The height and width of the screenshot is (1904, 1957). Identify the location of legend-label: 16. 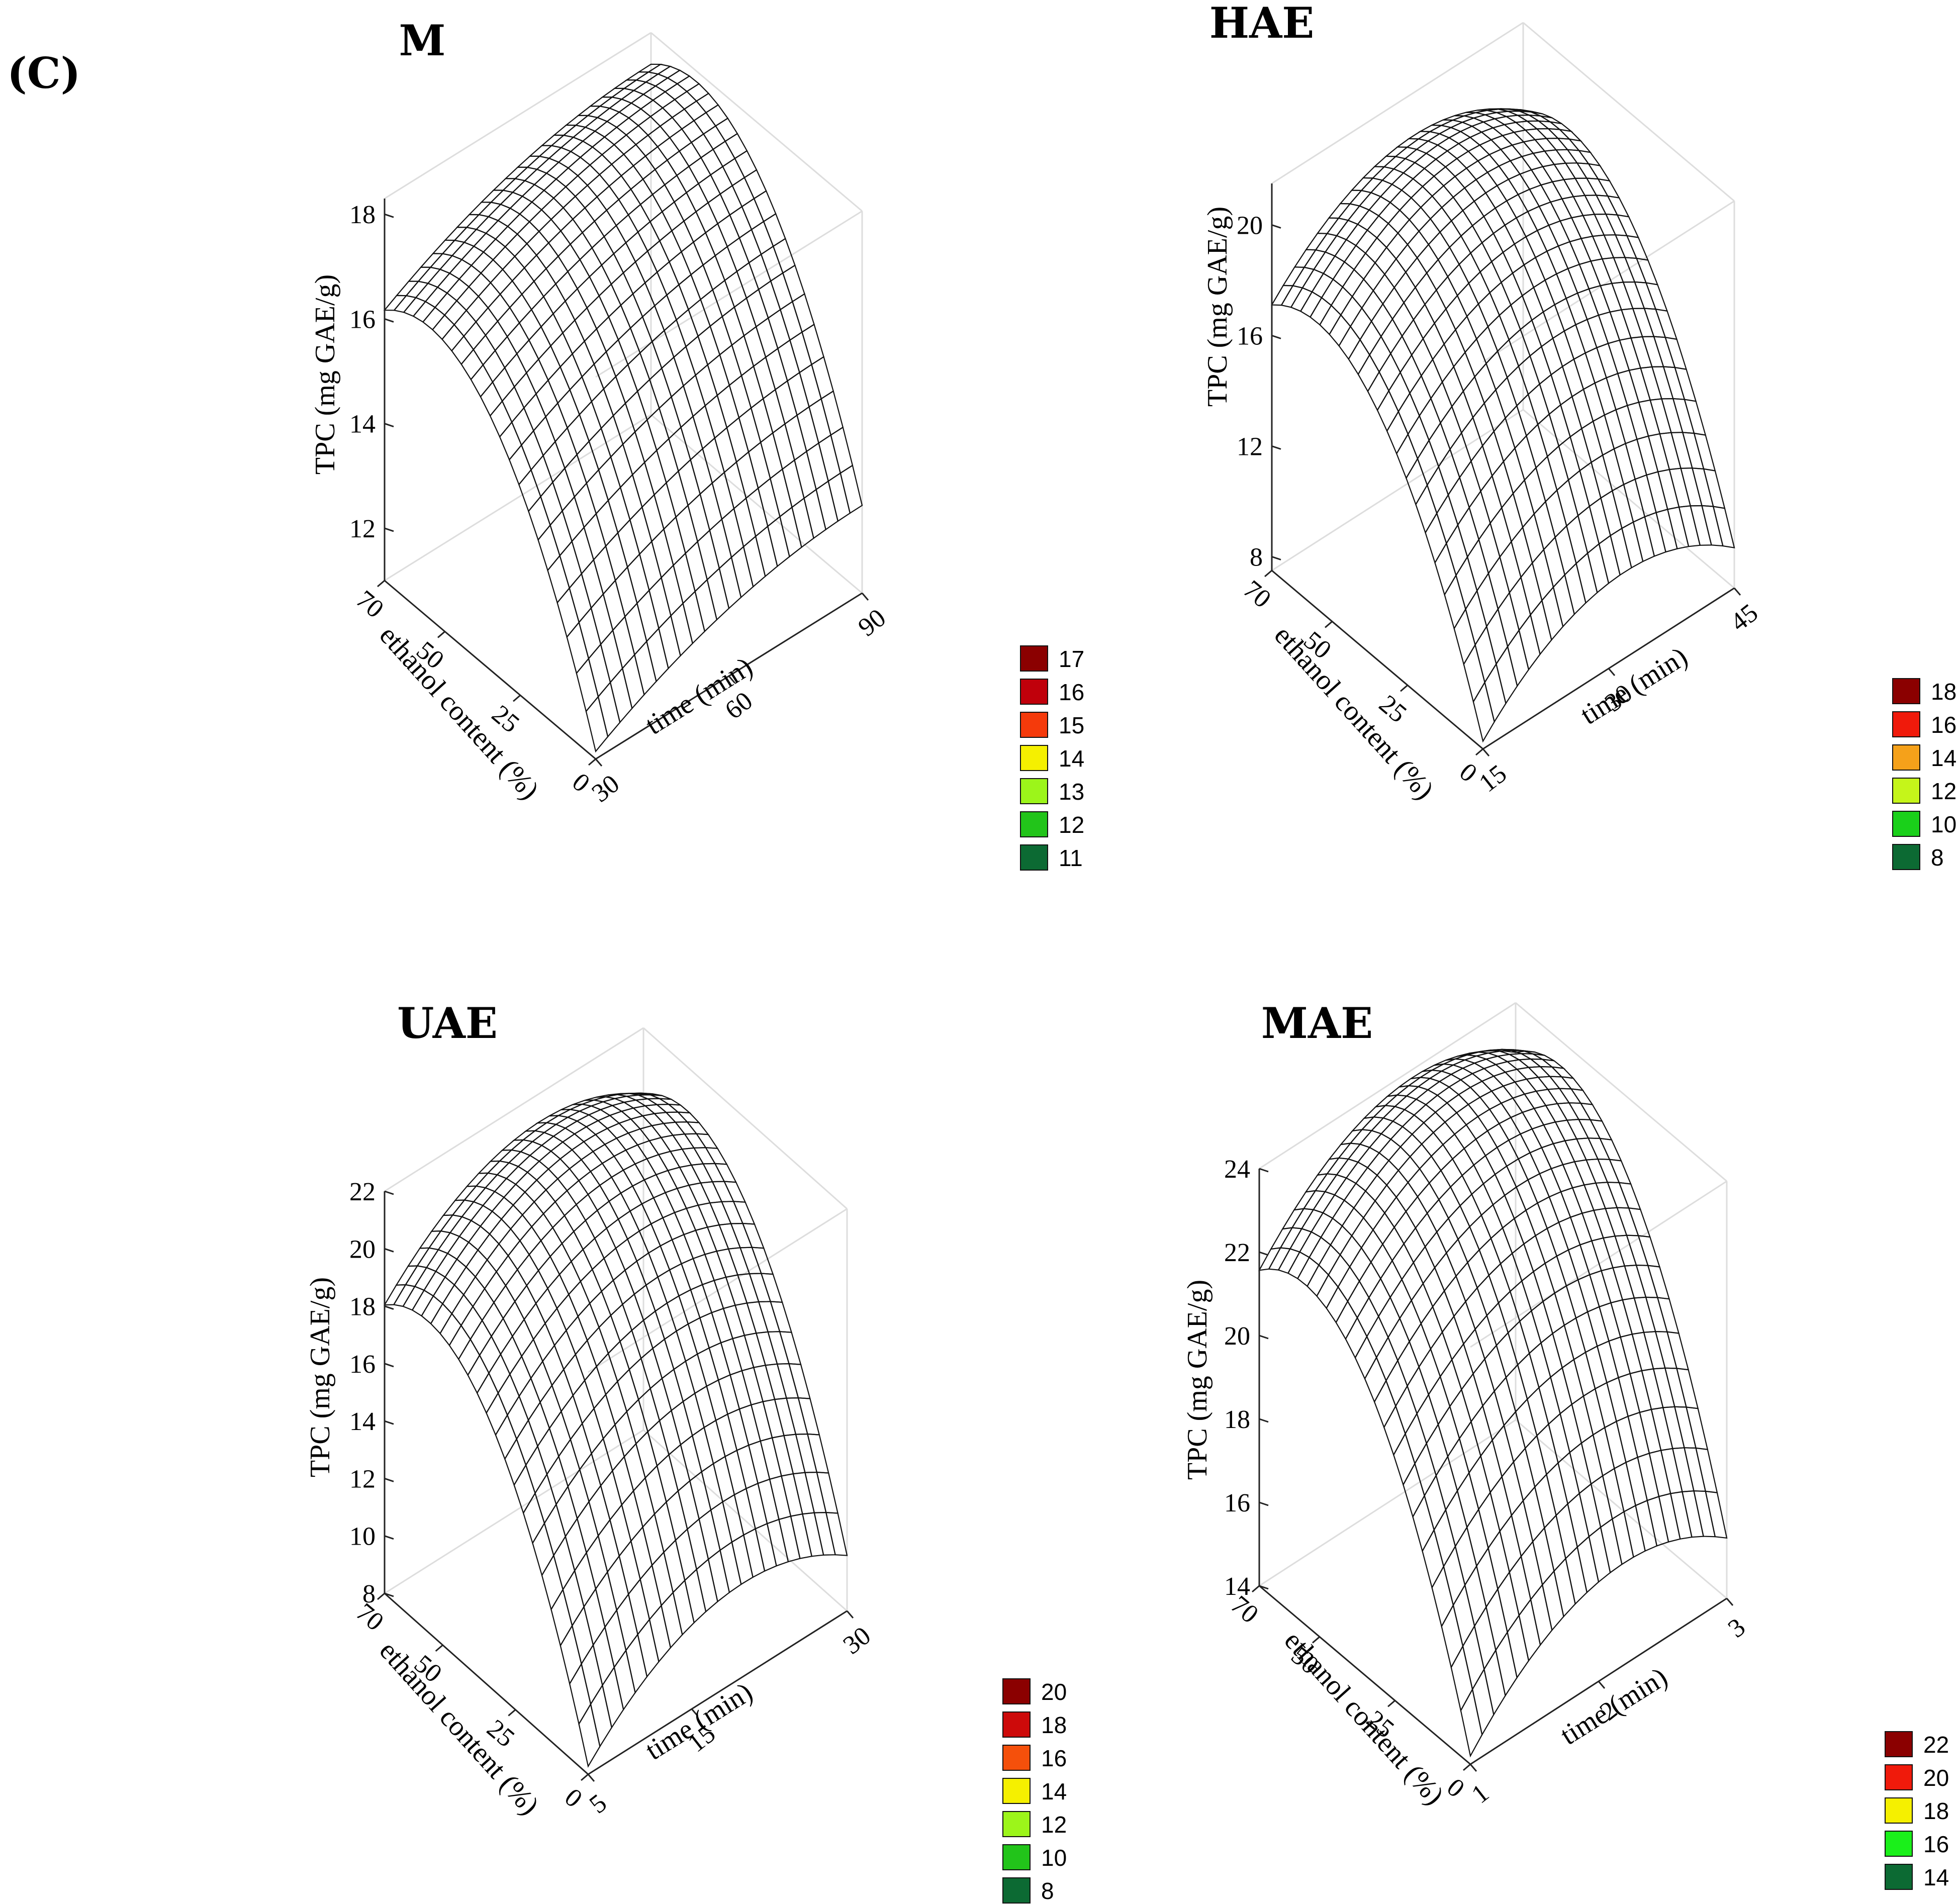
(1071, 692).